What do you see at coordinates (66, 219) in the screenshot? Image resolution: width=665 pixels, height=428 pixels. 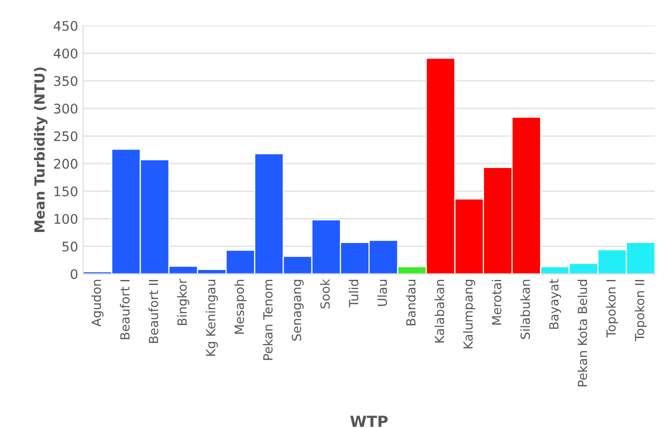 I see `y-tick-label: 100` at bounding box center [66, 219].